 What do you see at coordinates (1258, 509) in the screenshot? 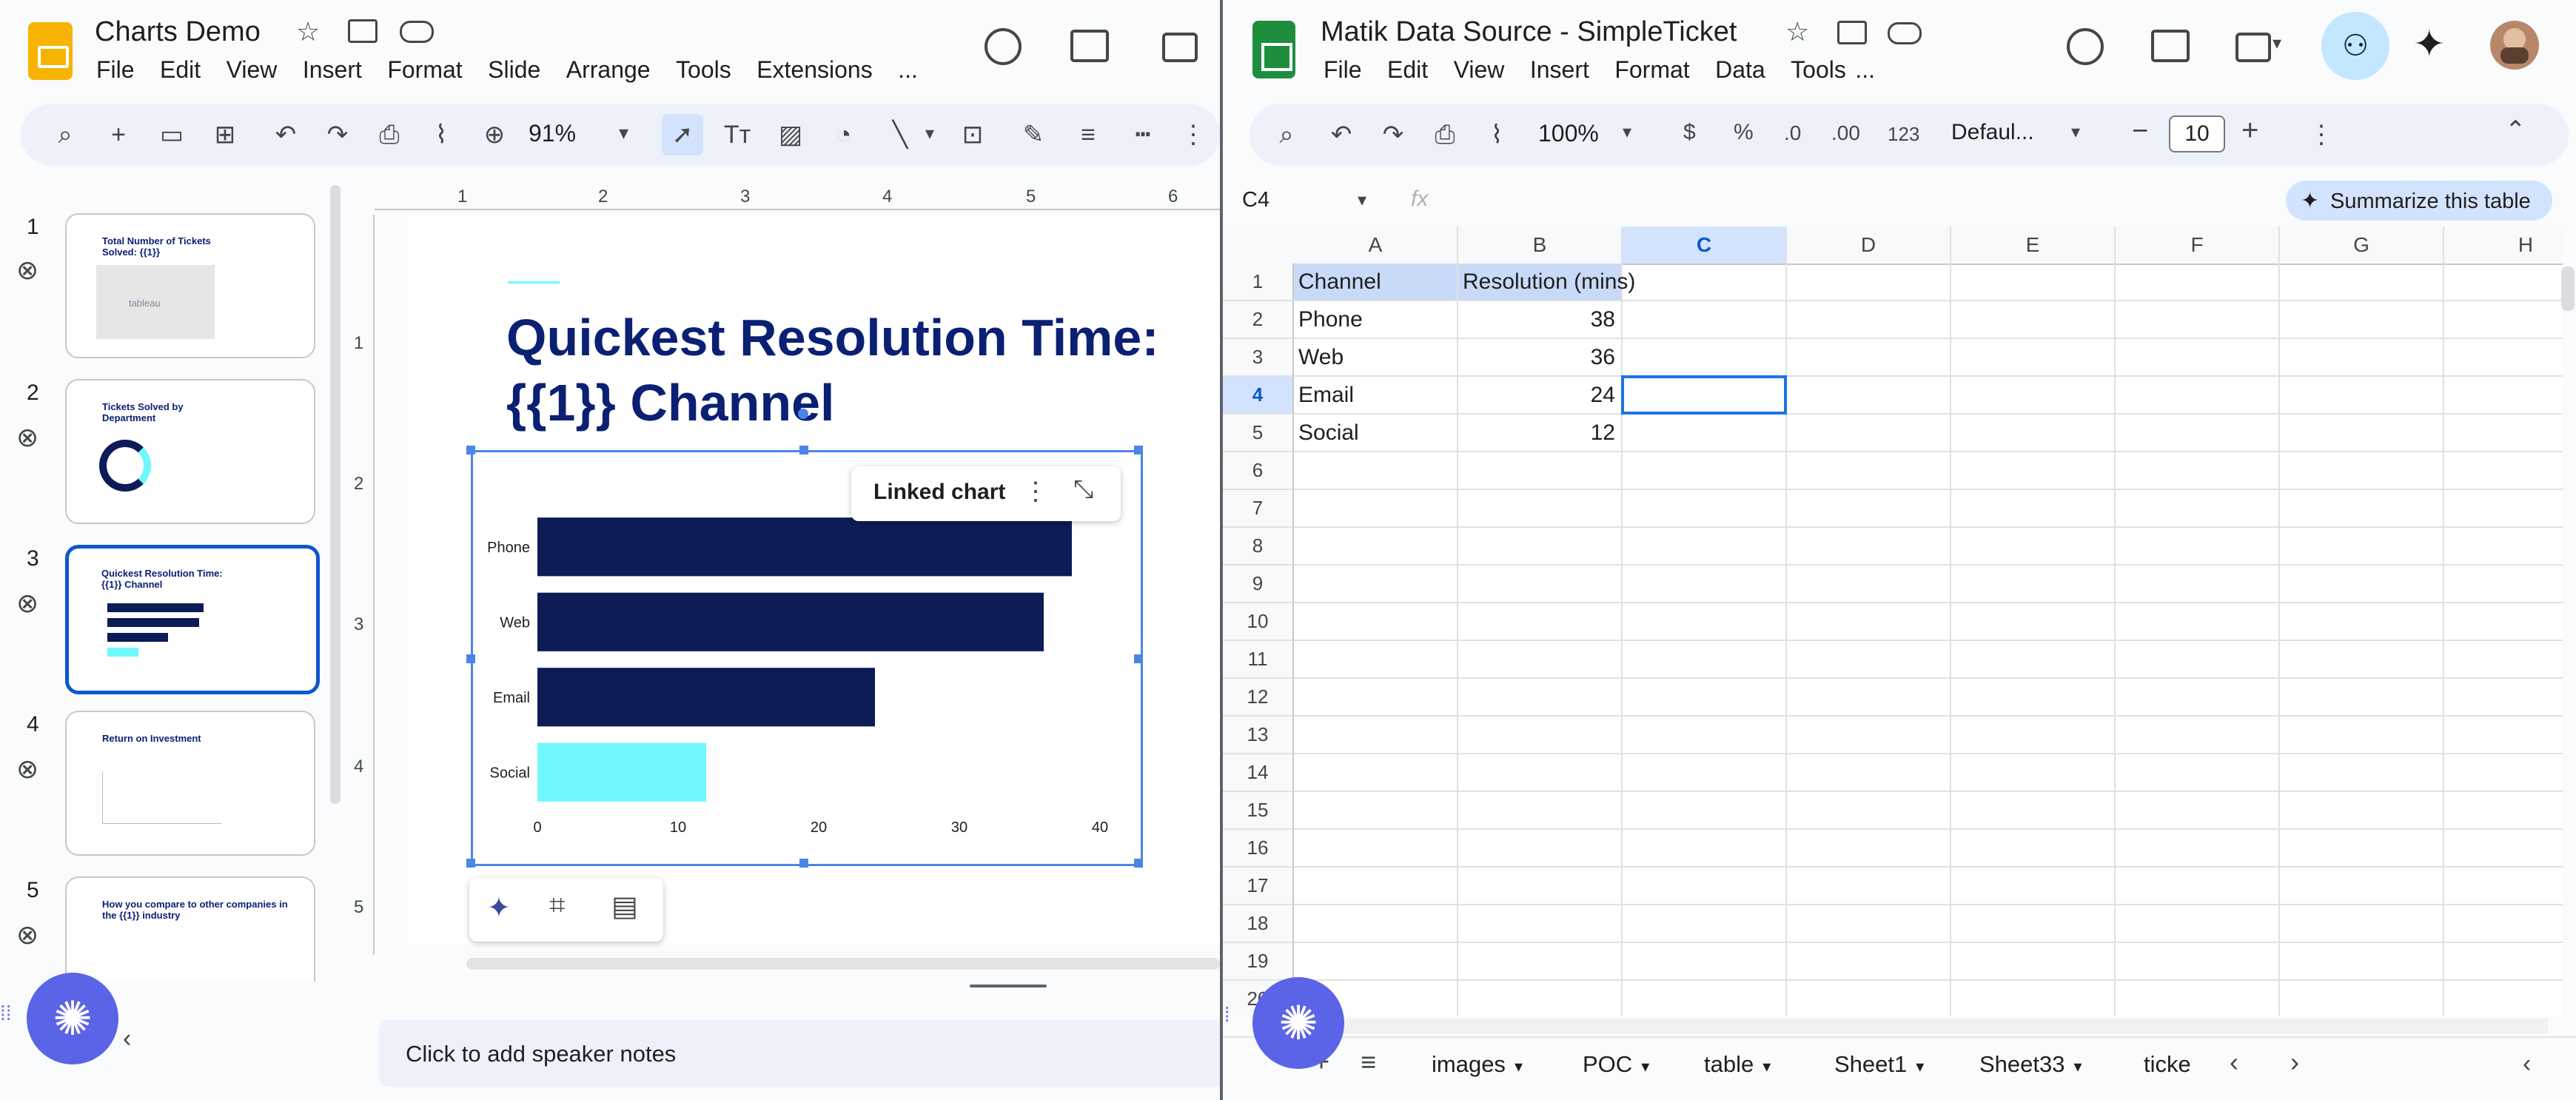
I see `row-header: 7` at bounding box center [1258, 509].